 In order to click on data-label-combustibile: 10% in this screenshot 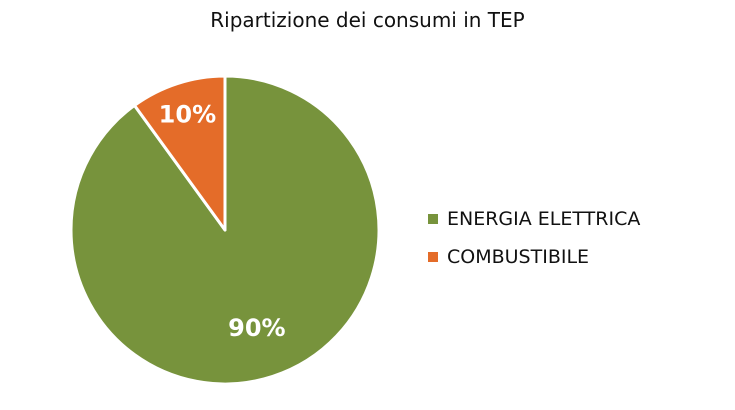, I will do `click(187, 114)`.